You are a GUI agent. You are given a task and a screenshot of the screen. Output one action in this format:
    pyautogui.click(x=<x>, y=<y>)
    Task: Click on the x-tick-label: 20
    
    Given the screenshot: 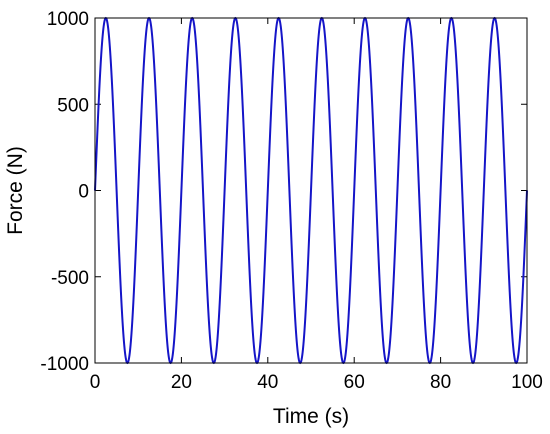 What is the action you would take?
    pyautogui.click(x=181, y=382)
    